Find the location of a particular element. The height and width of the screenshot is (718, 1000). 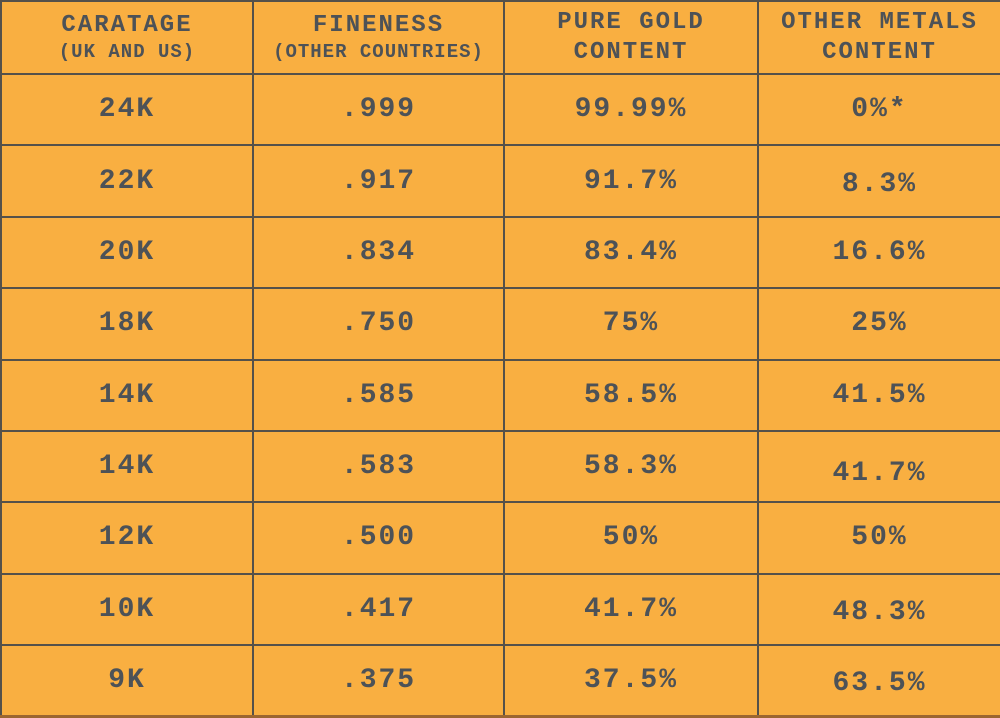

cell-fineness: .999 is located at coordinates (378, 109).